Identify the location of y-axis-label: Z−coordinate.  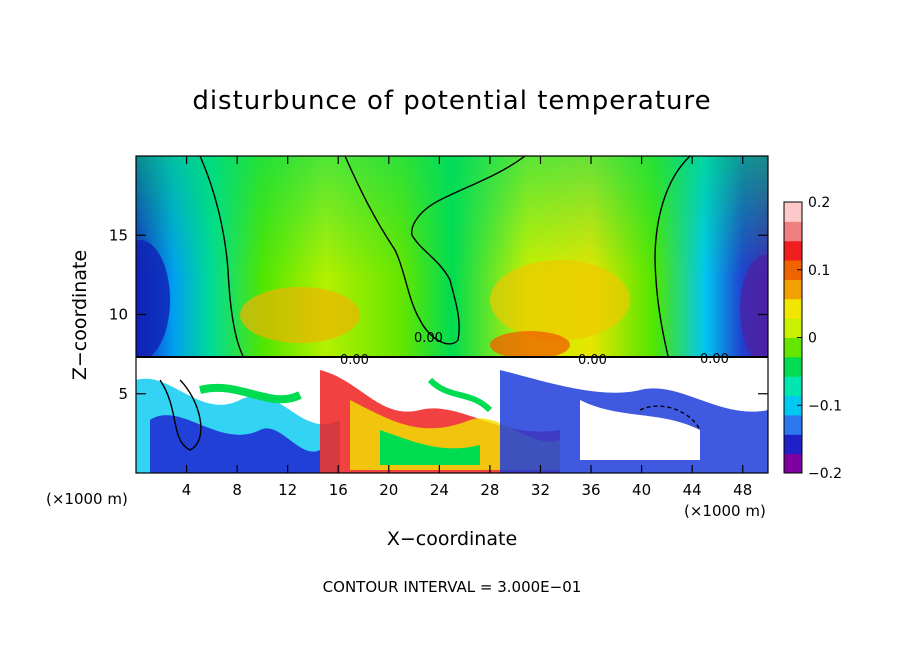
(80, 315).